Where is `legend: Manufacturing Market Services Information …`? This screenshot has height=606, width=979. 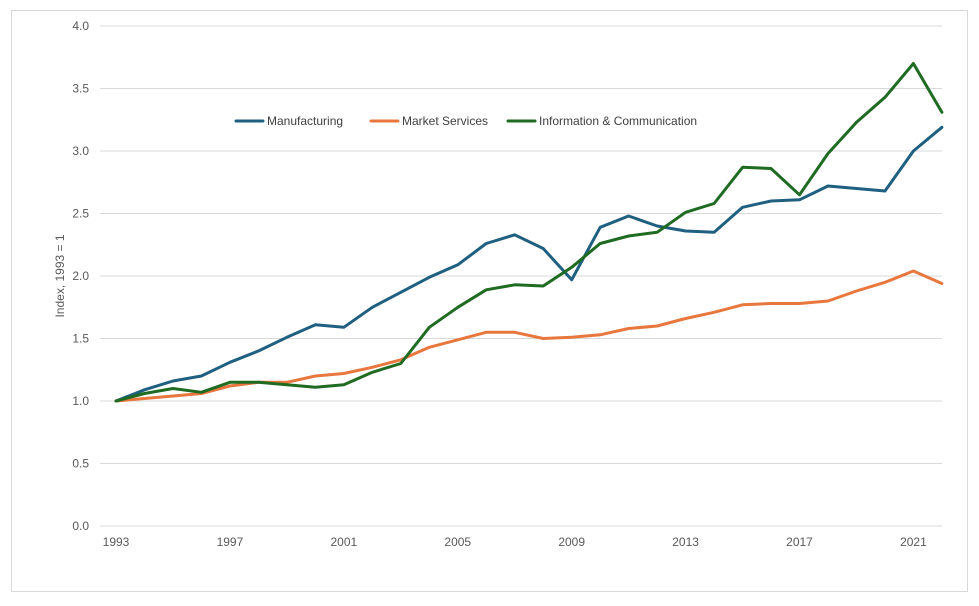 legend: Manufacturing Market Services Information … is located at coordinates (465, 121).